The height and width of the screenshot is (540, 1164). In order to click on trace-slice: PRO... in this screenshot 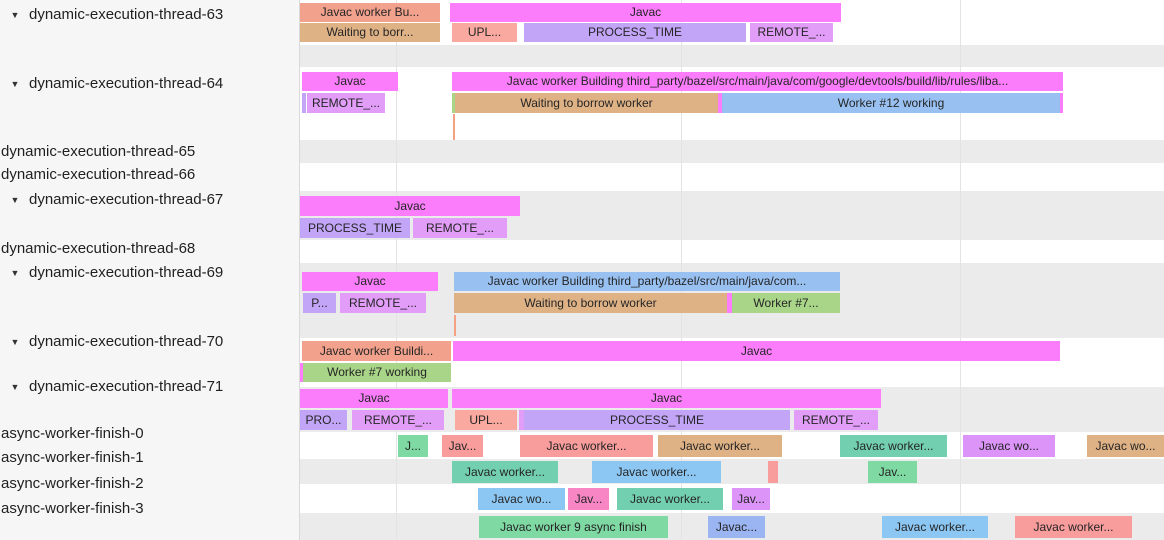, I will do `click(323, 420)`.